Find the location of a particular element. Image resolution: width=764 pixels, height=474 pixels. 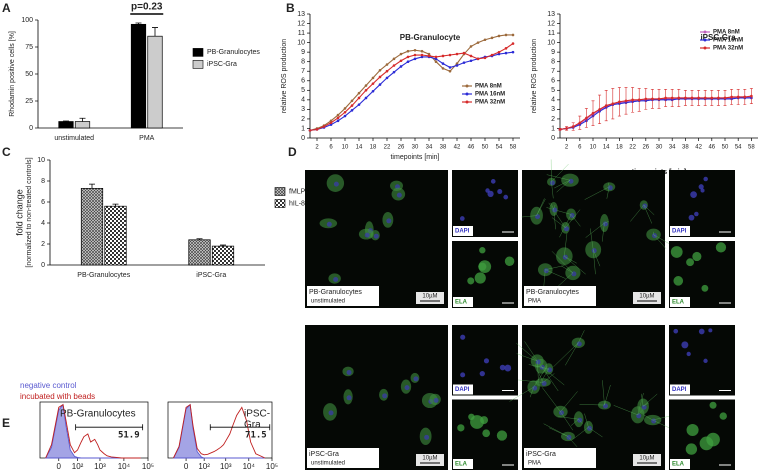

x-tick-label: 54 is located at coordinates (499, 148).